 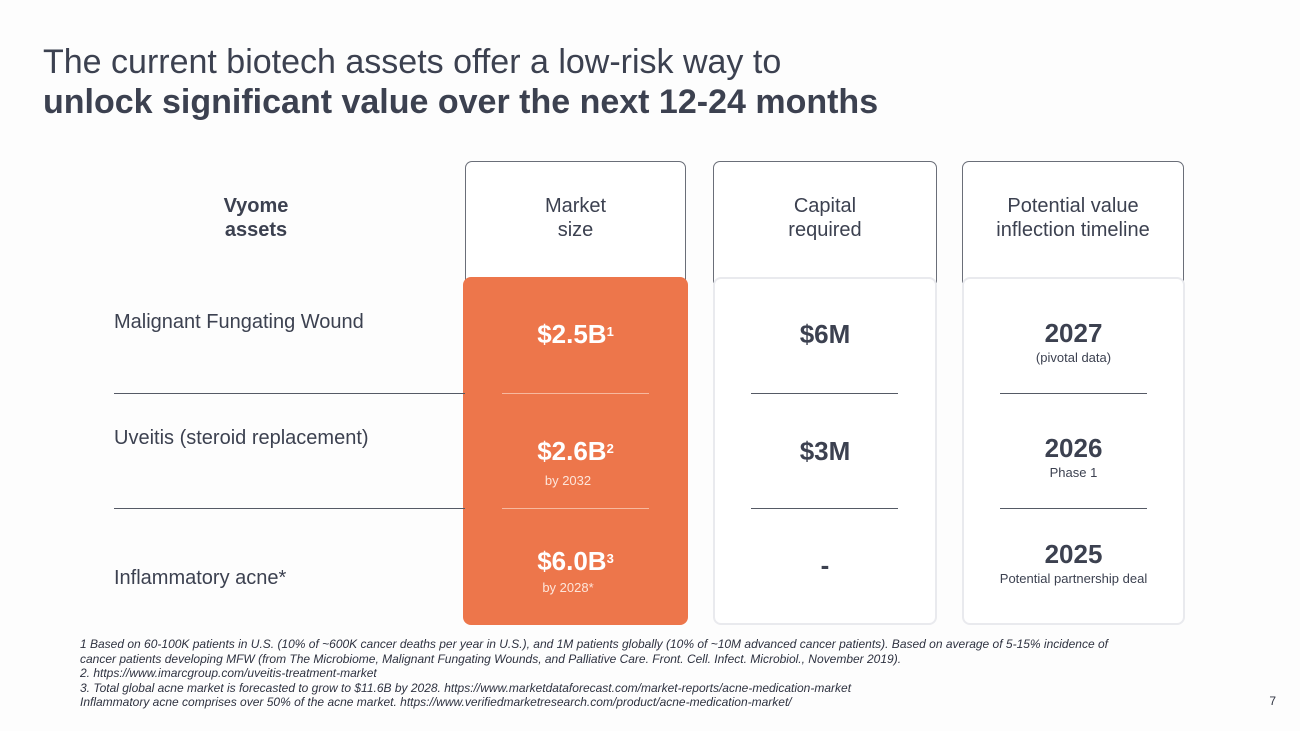 What do you see at coordinates (1073, 472) in the screenshot?
I see `timeline-note: Phase 1` at bounding box center [1073, 472].